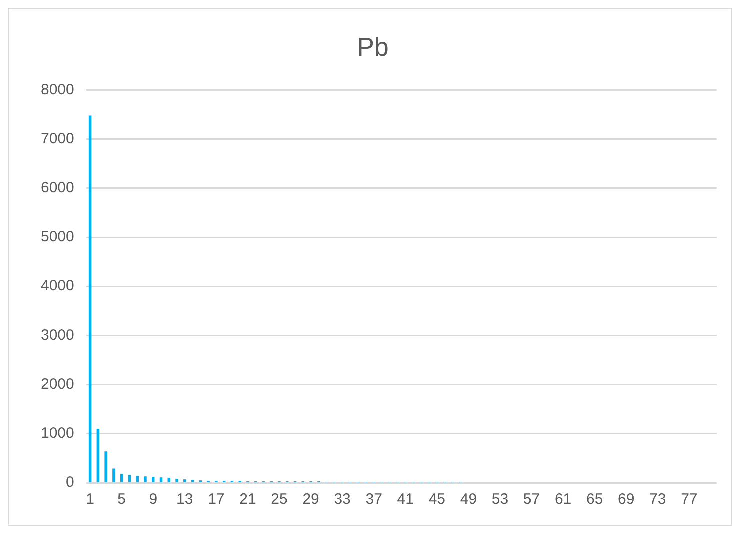  Describe the element at coordinates (405, 499) in the screenshot. I see `x-tick-label: 41` at that location.